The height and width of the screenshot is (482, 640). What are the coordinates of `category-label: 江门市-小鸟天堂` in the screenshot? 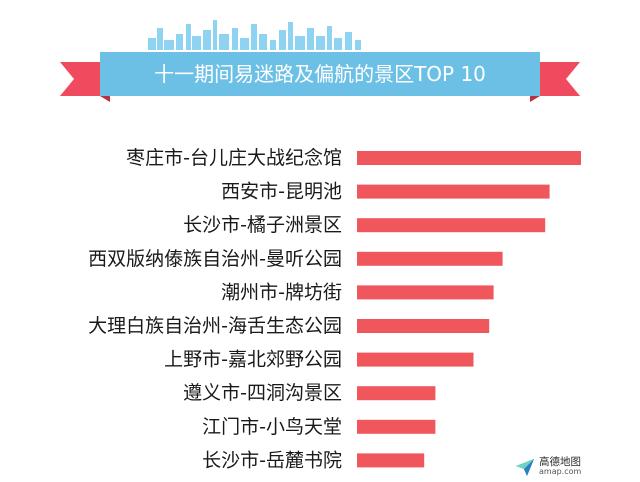 It's located at (272, 427).